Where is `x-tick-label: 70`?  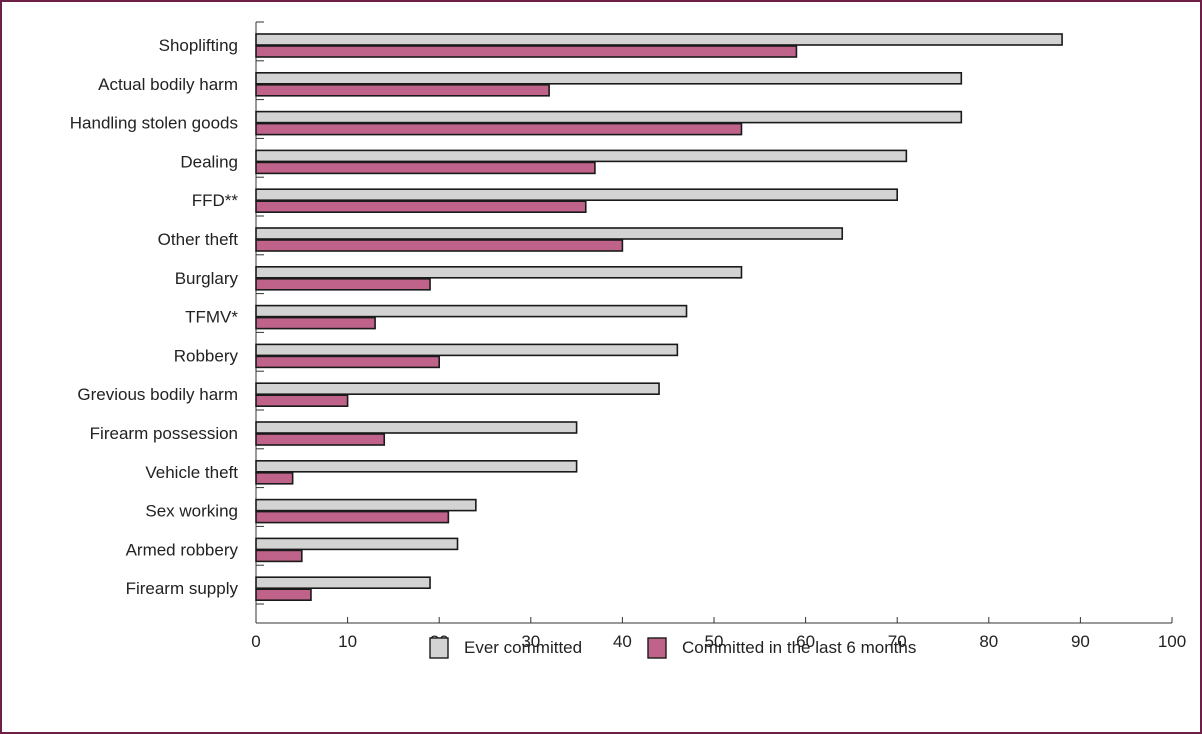 x-tick-label: 70 is located at coordinates (897, 641).